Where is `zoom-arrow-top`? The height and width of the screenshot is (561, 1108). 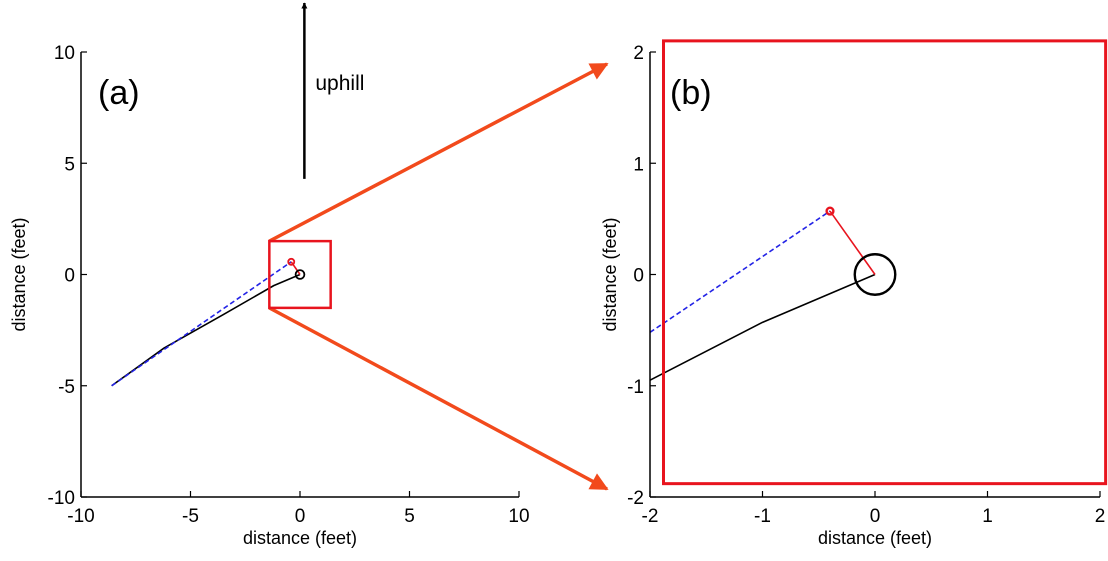
zoom-arrow-top is located at coordinates (438, 152).